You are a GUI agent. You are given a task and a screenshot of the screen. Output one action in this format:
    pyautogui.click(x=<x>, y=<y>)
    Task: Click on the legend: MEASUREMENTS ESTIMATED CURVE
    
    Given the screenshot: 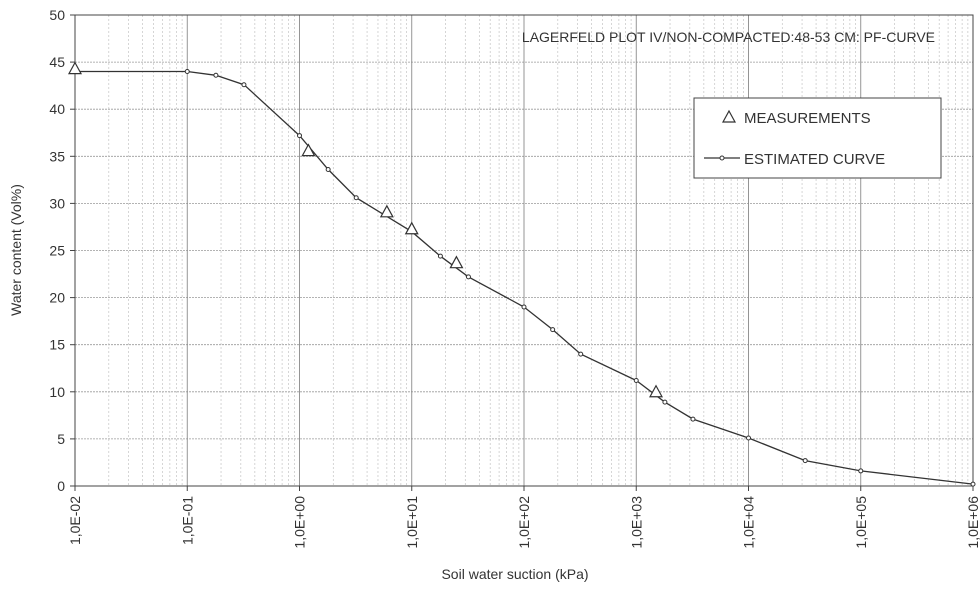 What is the action you would take?
    pyautogui.click(x=817, y=138)
    